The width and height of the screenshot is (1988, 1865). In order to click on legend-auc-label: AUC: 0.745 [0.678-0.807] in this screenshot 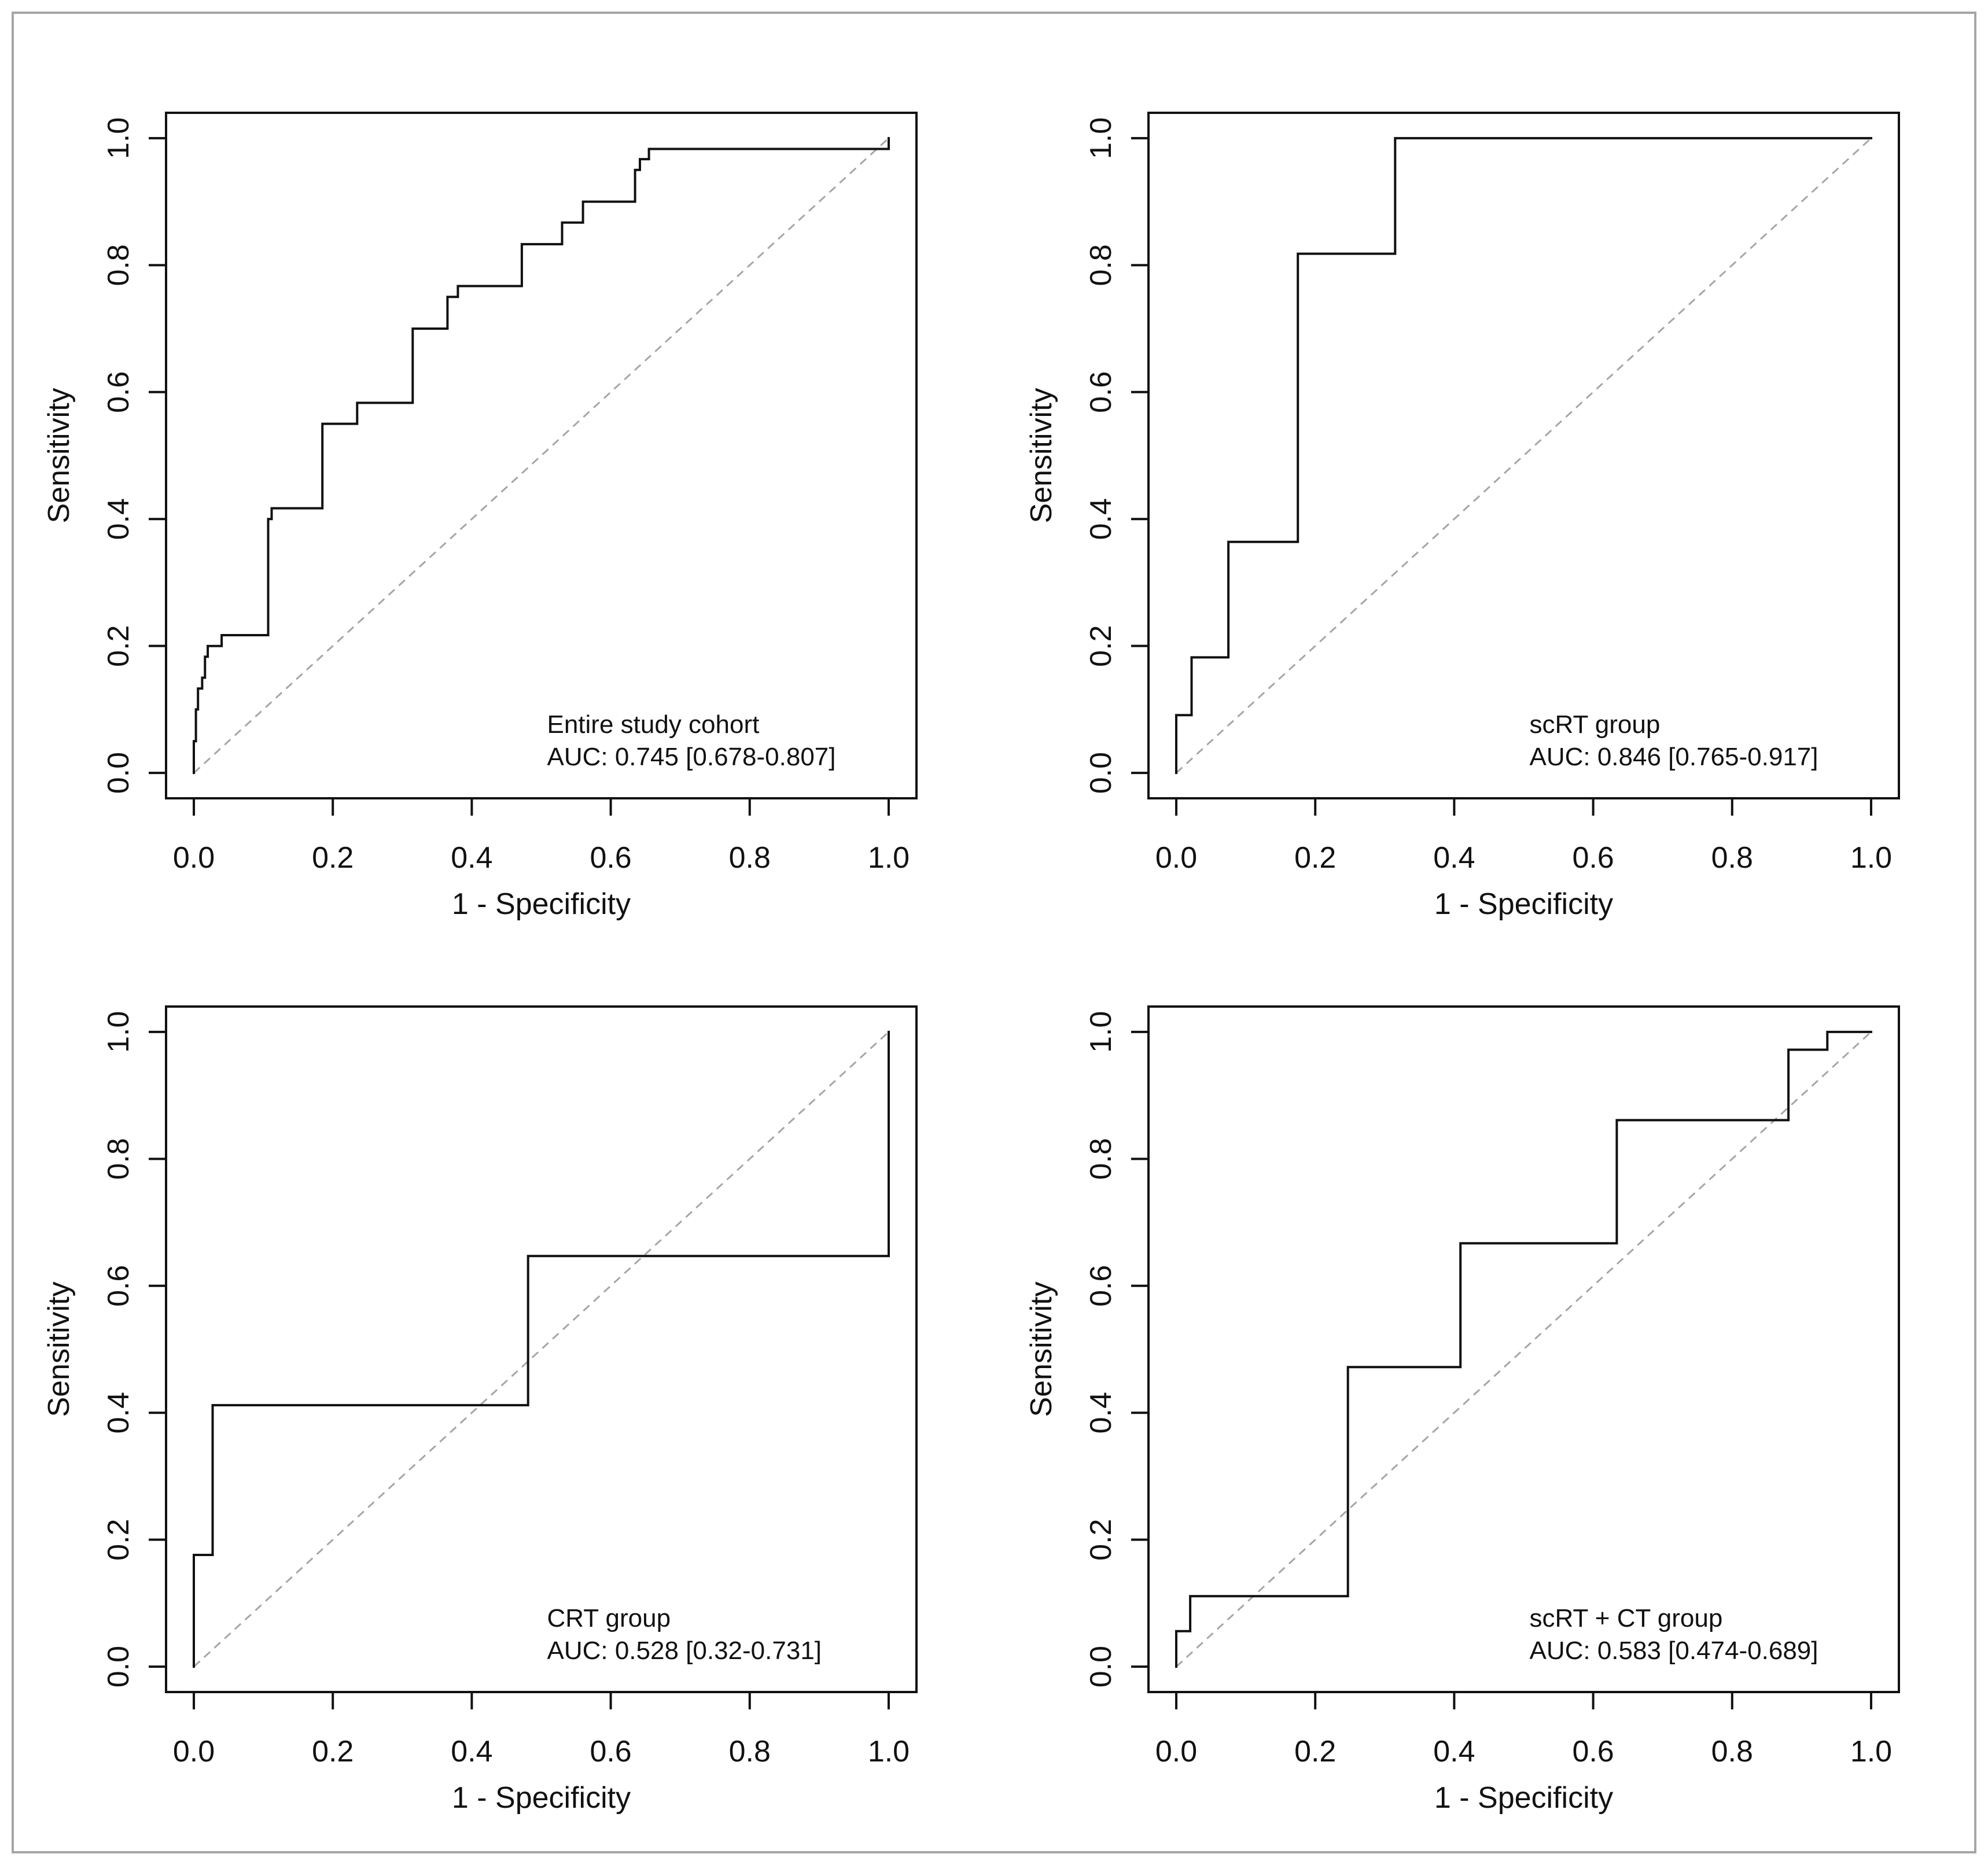, I will do `click(691, 757)`.